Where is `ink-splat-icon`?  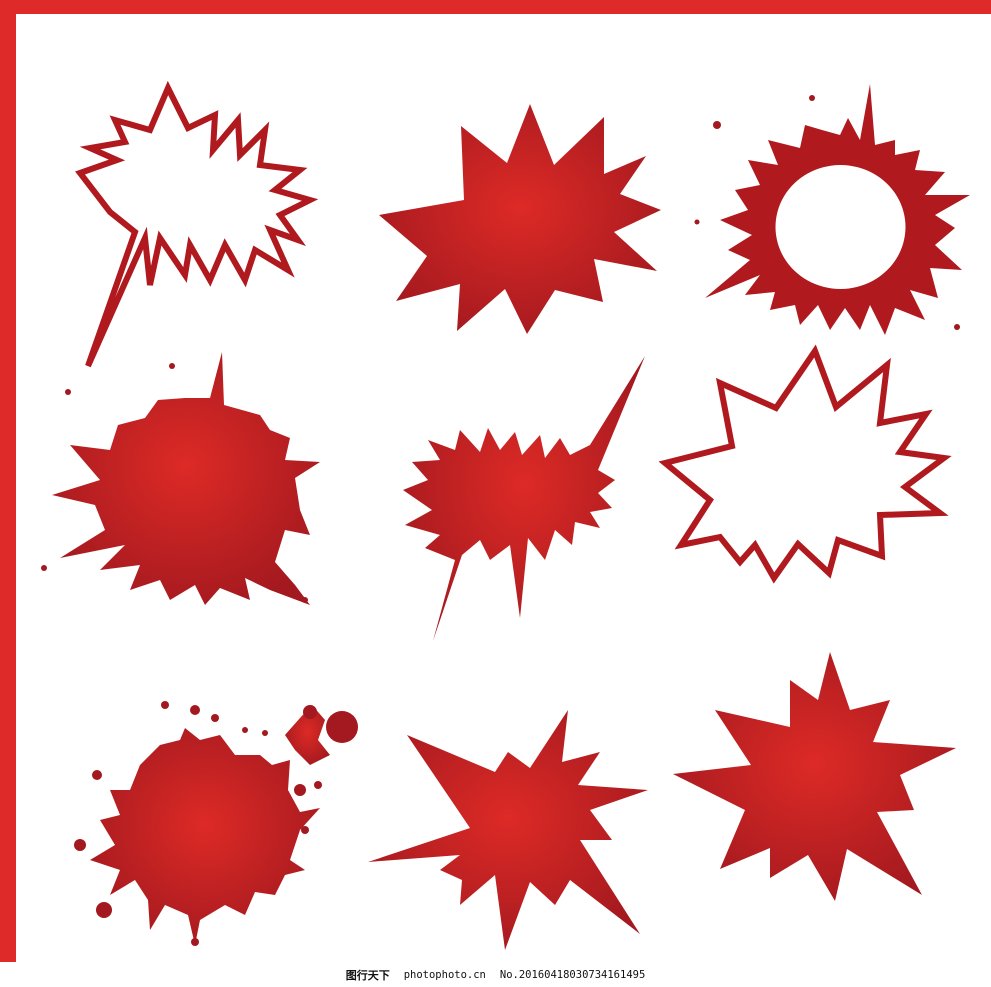 ink-splat-icon is located at coordinates (180, 478).